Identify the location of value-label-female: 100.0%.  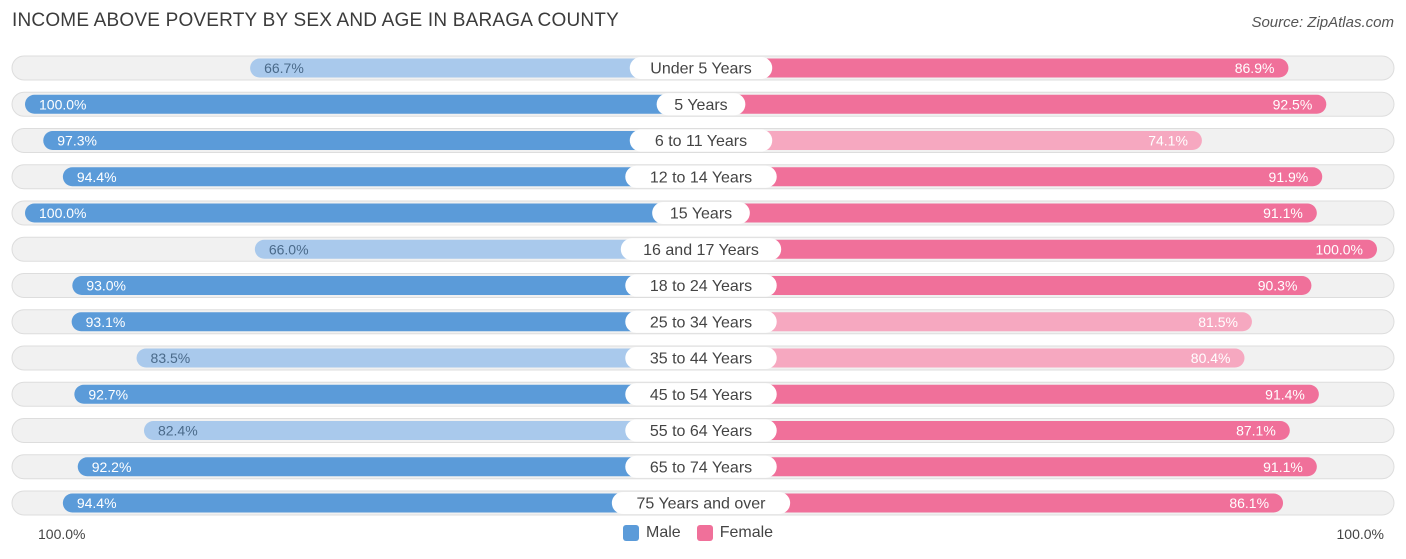
(1339, 249).